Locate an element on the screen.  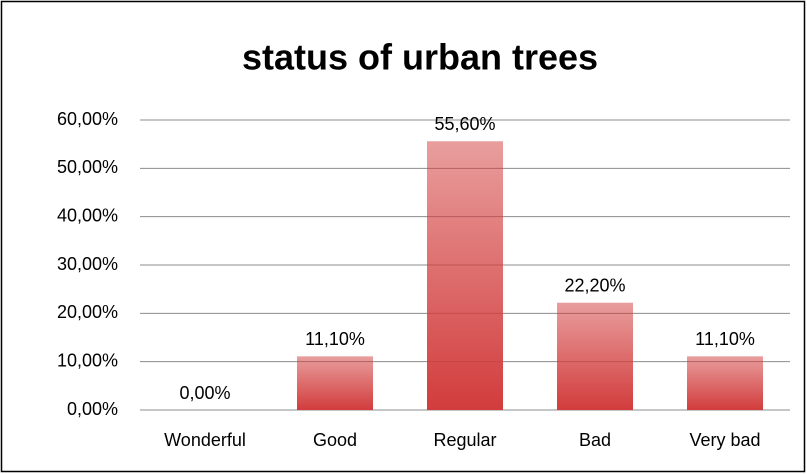
y-tick-label: 40,00% is located at coordinates (87, 215).